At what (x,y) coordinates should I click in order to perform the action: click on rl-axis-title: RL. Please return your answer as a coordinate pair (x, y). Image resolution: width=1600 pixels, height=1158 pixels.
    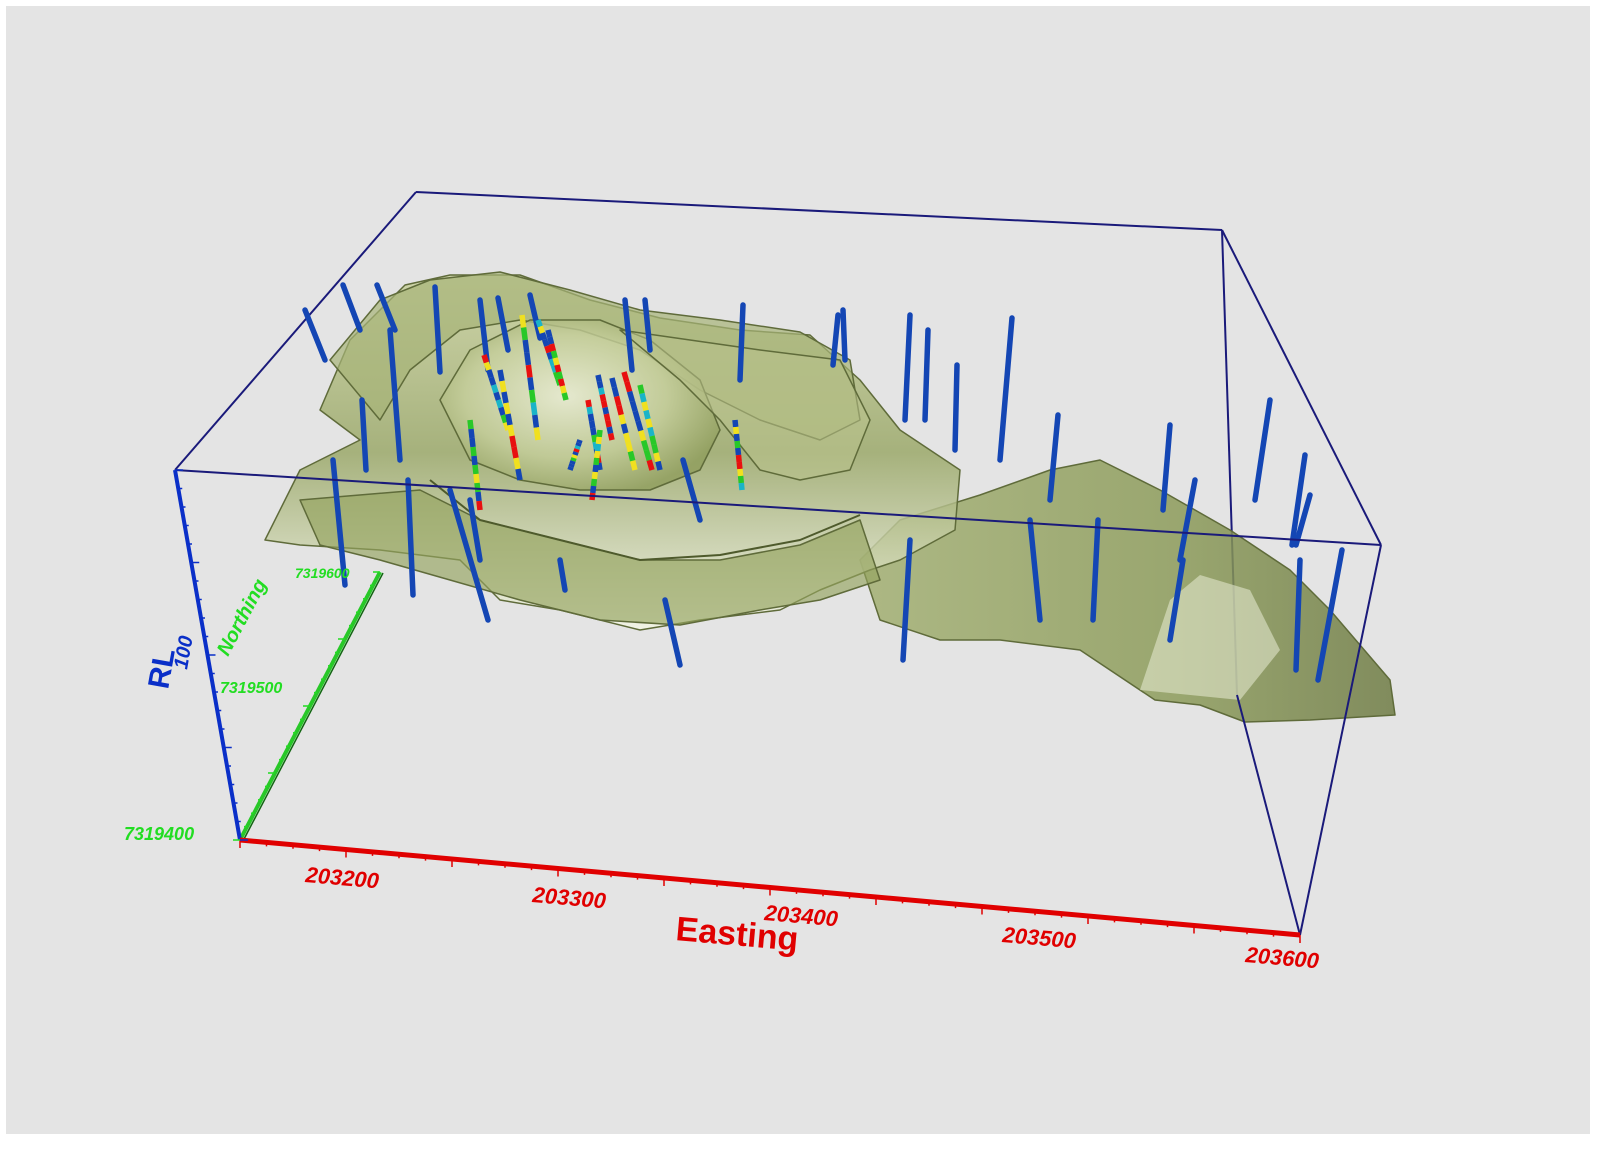
    Looking at the image, I should click on (161, 668).